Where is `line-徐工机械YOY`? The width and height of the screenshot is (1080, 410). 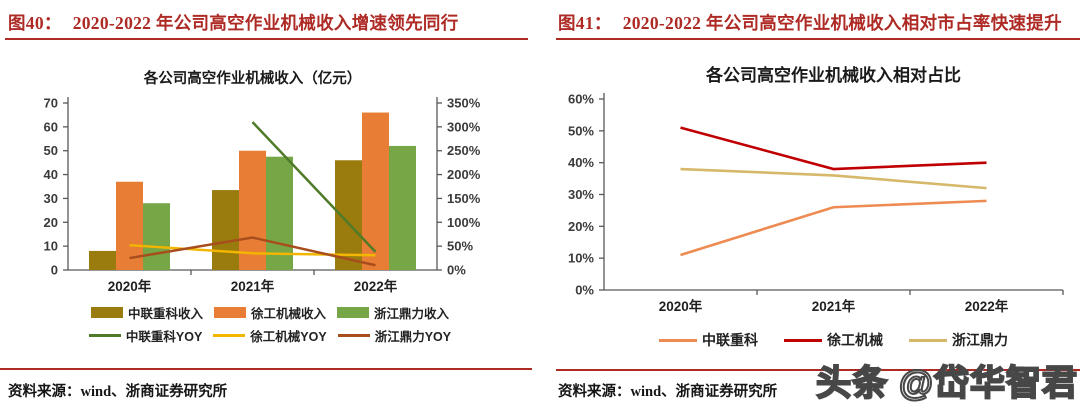
line-徐工机械YOY is located at coordinates (252, 250).